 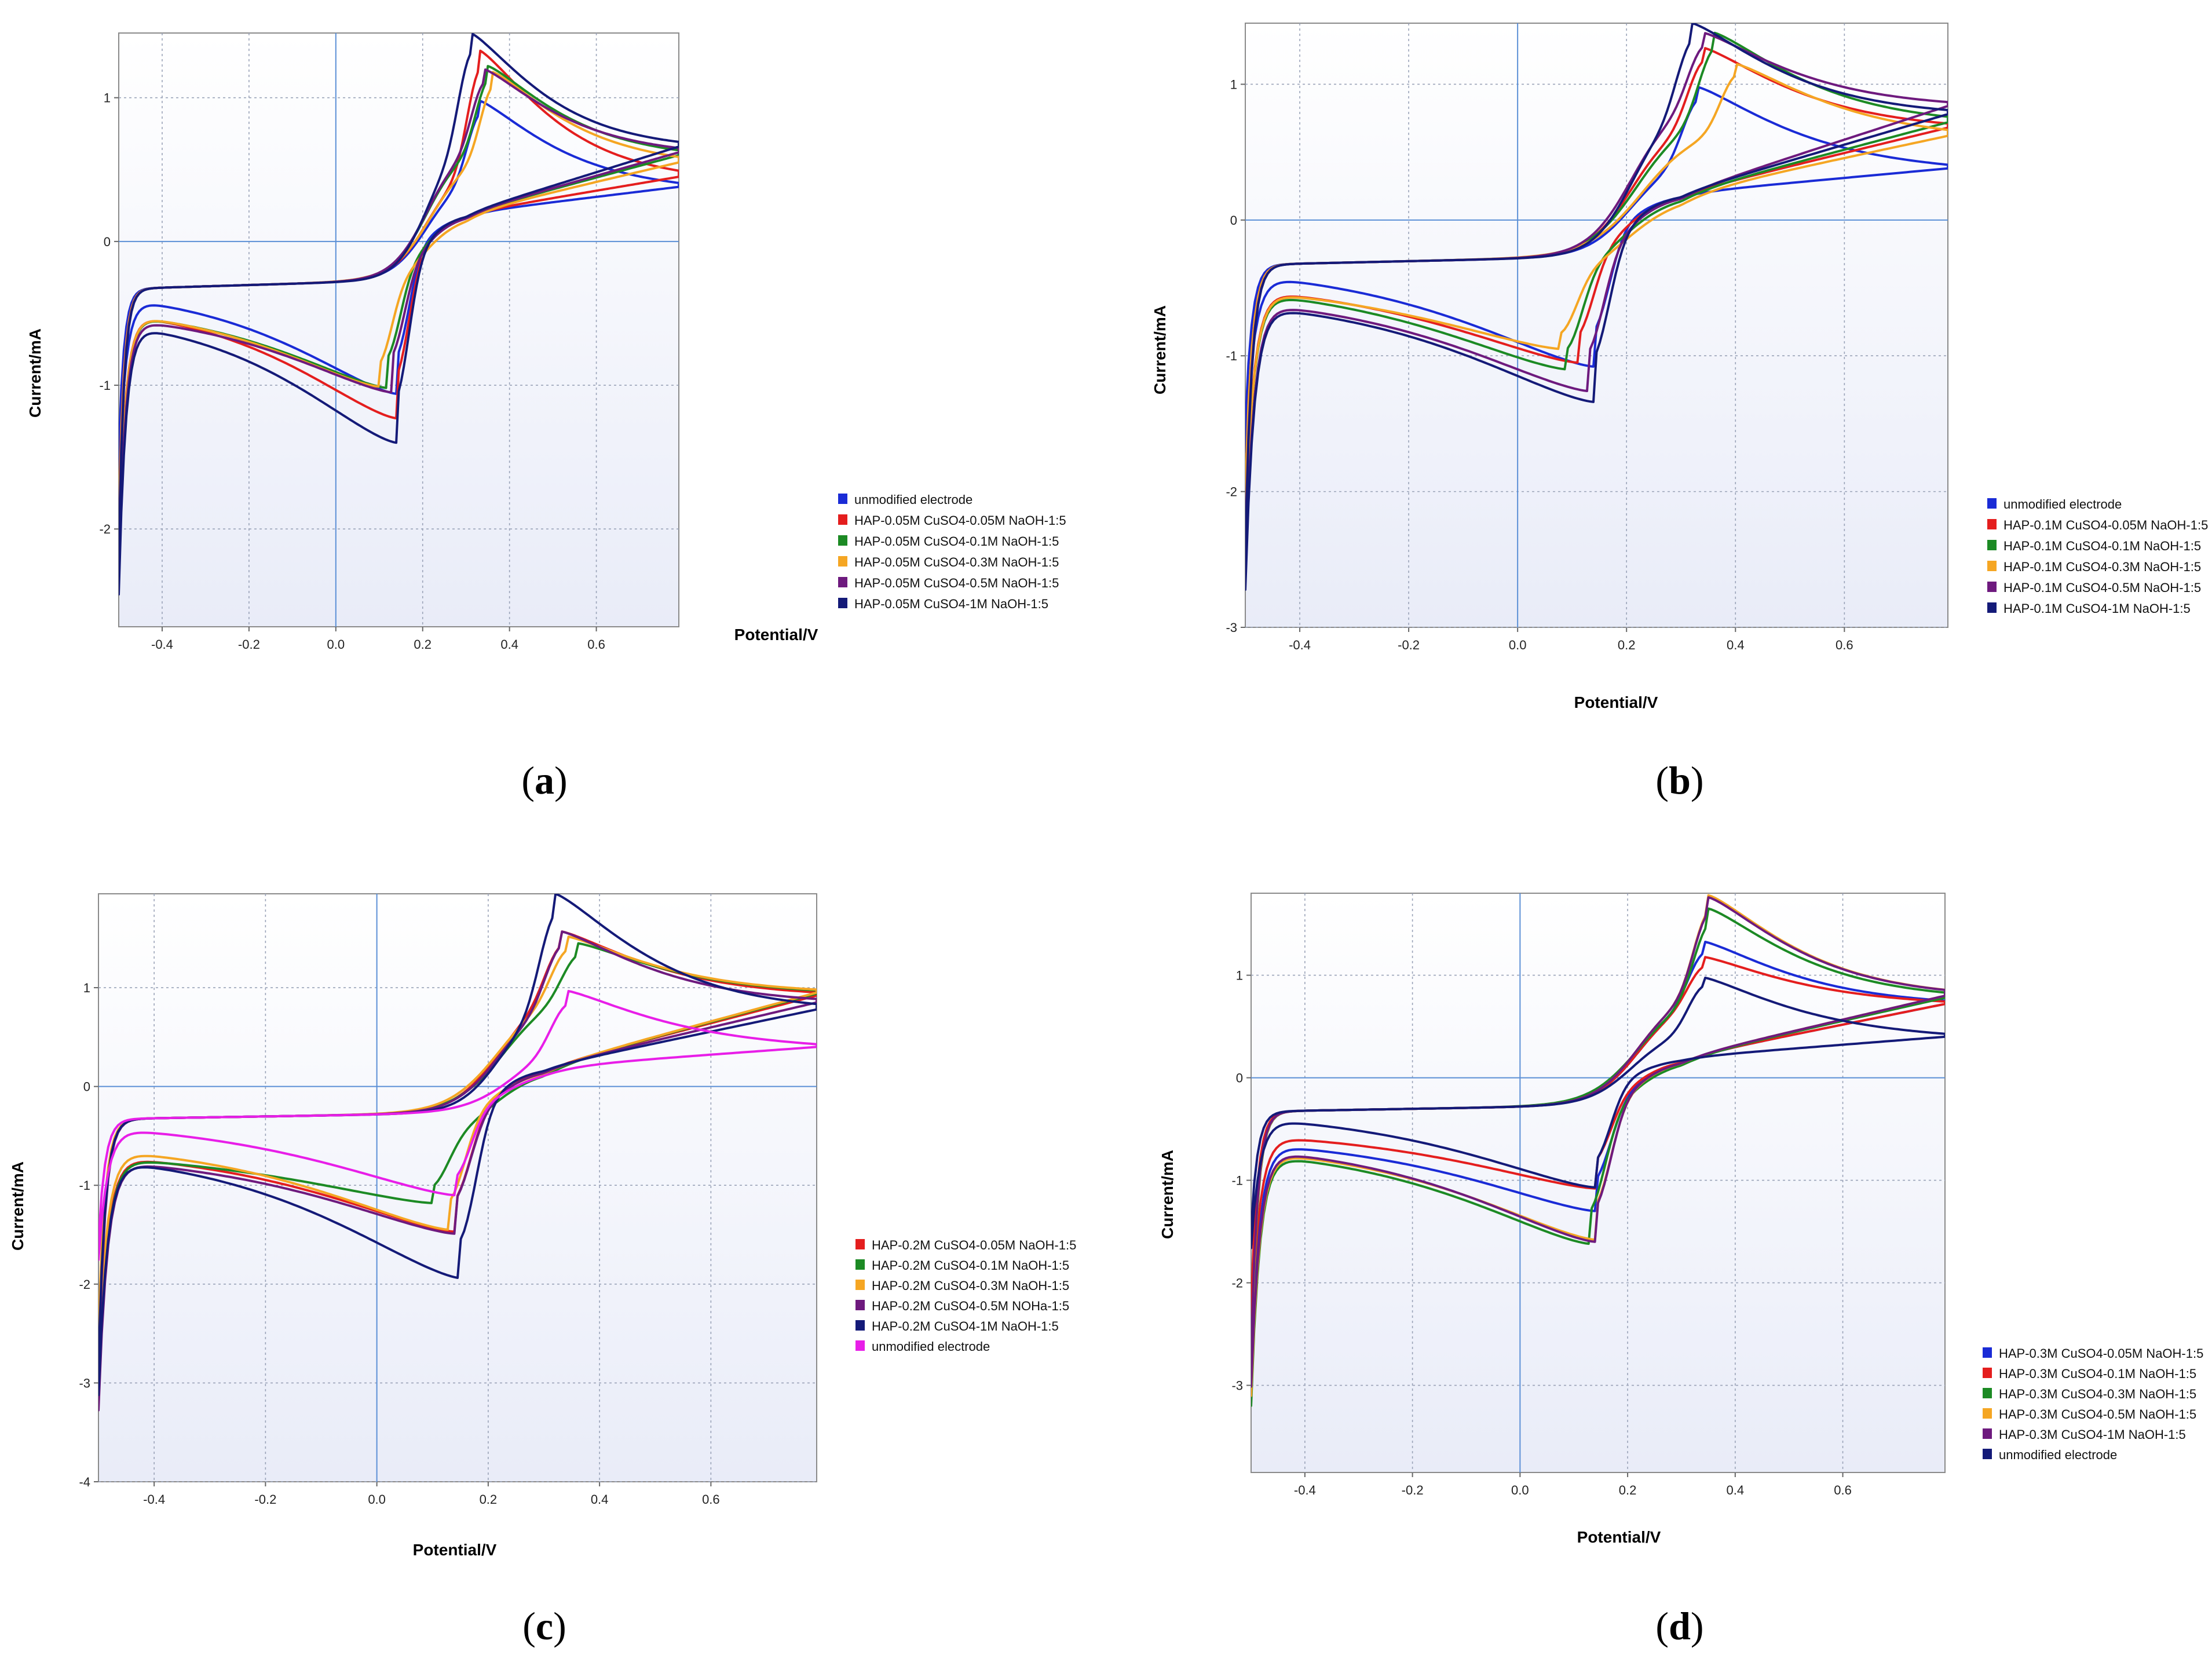 I want to click on x-tick-label: 0.6, so click(x=1843, y=1490).